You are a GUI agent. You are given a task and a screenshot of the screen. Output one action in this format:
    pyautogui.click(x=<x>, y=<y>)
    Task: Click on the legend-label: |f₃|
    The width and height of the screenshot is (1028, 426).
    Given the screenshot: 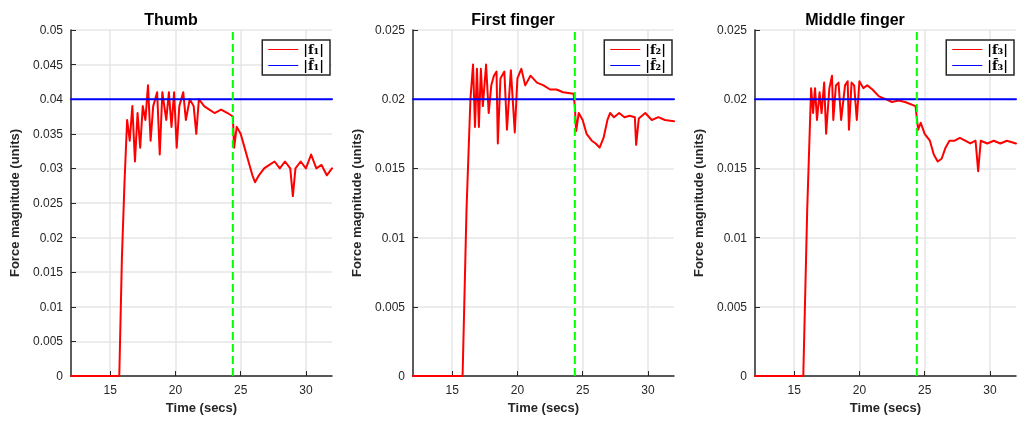 What is the action you would take?
    pyautogui.click(x=998, y=49)
    